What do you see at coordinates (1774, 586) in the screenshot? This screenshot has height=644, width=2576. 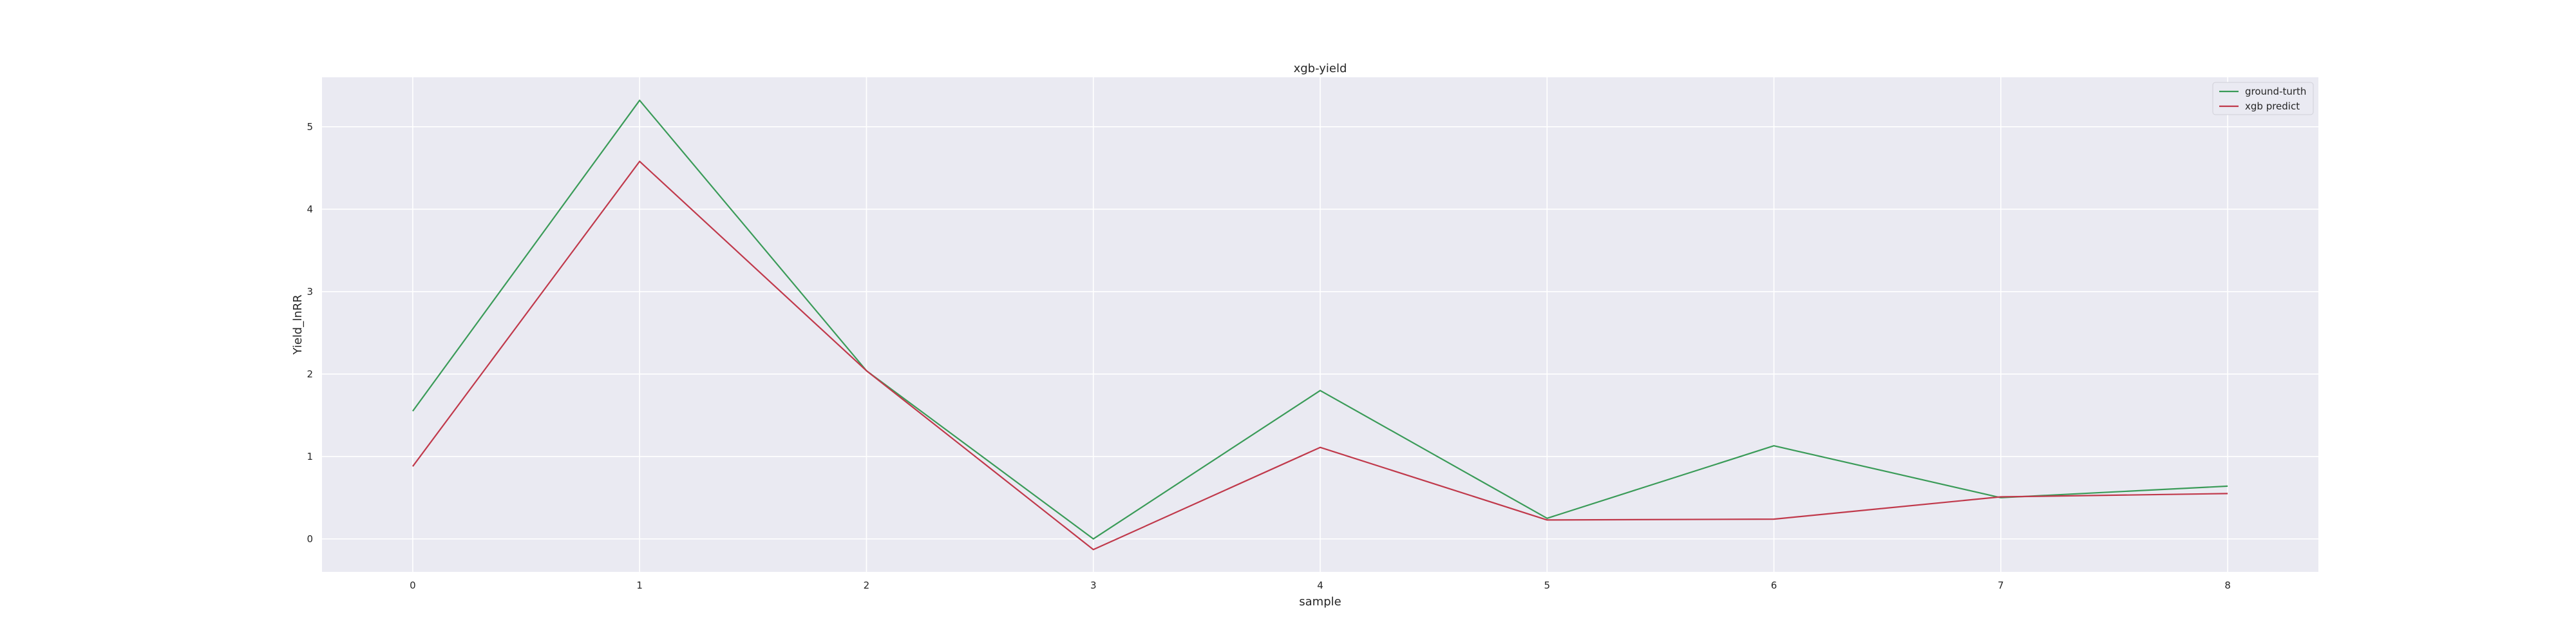 I see `x-tick-label: 6` at bounding box center [1774, 586].